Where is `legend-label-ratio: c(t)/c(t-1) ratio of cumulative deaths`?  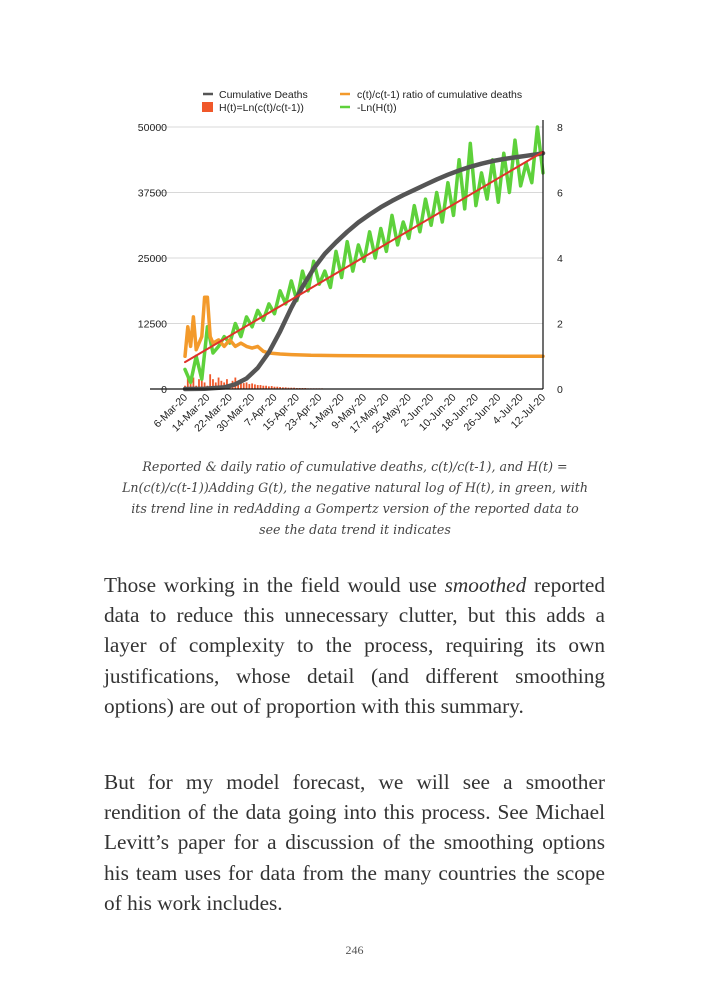
legend-label-ratio: c(t)/c(t-1) ratio of cumulative deaths is located at coordinates (439, 95).